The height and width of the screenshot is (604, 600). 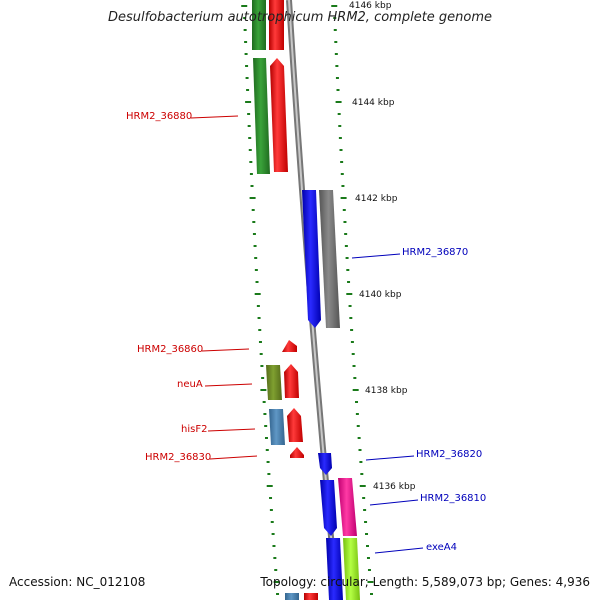 I want to click on gene-steel-hisF2, so click(x=277, y=427).